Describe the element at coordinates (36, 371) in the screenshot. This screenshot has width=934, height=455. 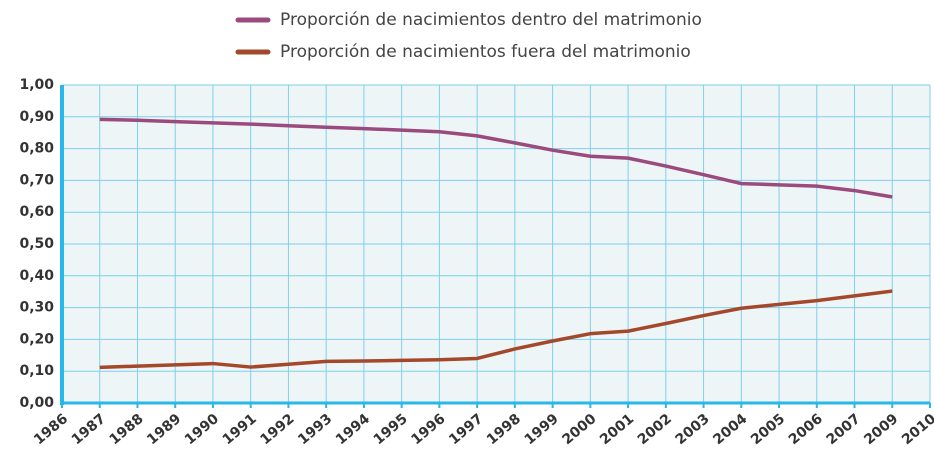
I see `y-tick-label: 0,10` at that location.